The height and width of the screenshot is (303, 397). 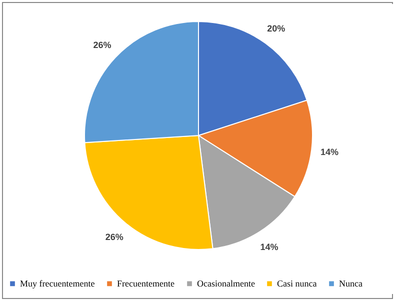 What do you see at coordinates (350, 283) in the screenshot?
I see `legend-label: Nunca` at bounding box center [350, 283].